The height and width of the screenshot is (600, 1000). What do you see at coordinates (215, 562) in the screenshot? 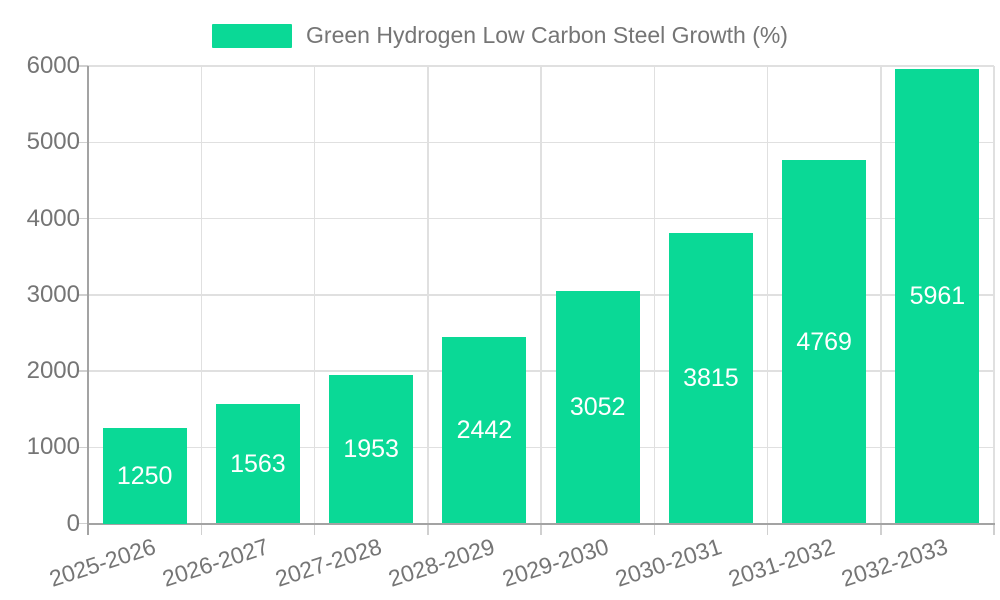
I see `x-tick-label: 2026-2027` at bounding box center [215, 562].